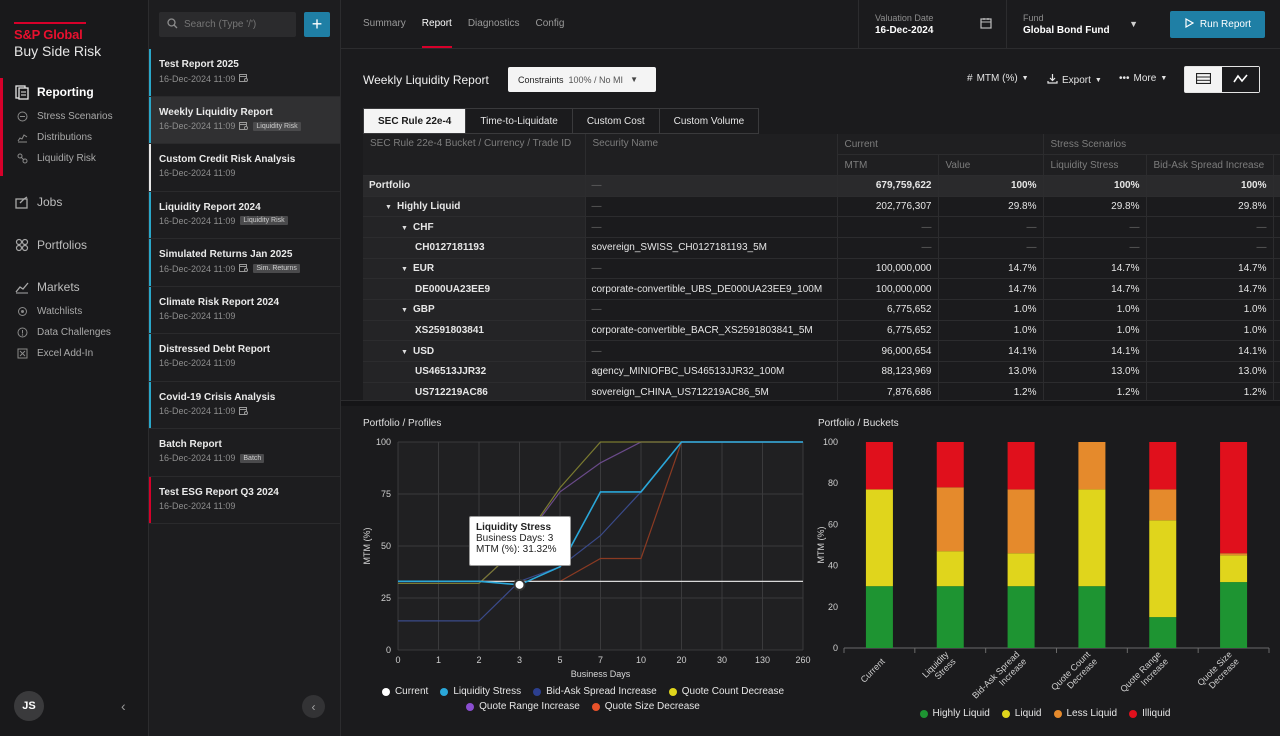 The width and height of the screenshot is (1280, 736). What do you see at coordinates (1276, 165) in the screenshot?
I see `col-more-header: C` at bounding box center [1276, 165].